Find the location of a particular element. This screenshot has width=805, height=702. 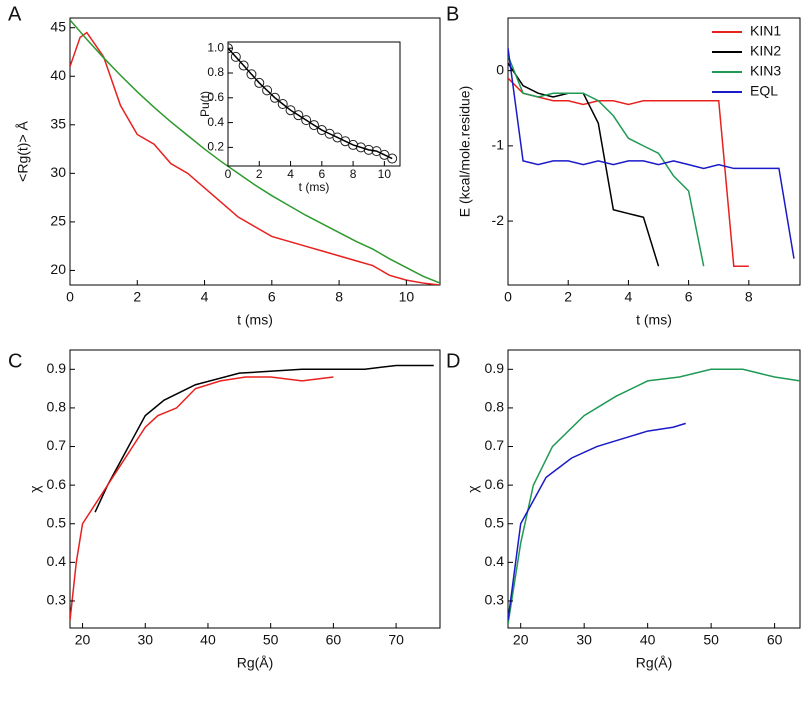

legend-label: EQL is located at coordinates (764, 91).